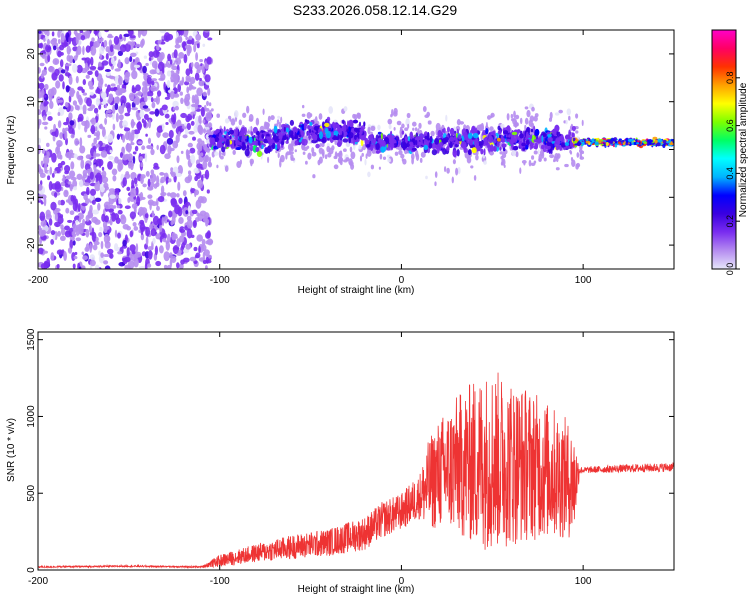  Describe the element at coordinates (31, 149) in the screenshot. I see `y-tick-label: 0` at that location.